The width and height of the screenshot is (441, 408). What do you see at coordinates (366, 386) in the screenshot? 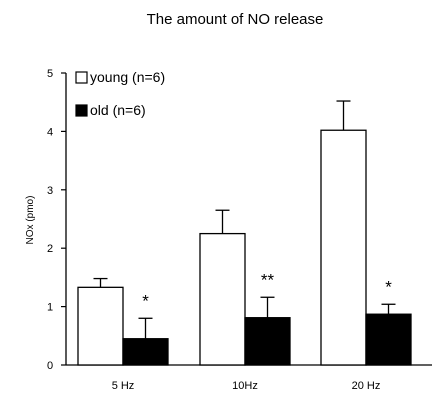
I see `x-tick-label: 20 Hz` at bounding box center [366, 386].